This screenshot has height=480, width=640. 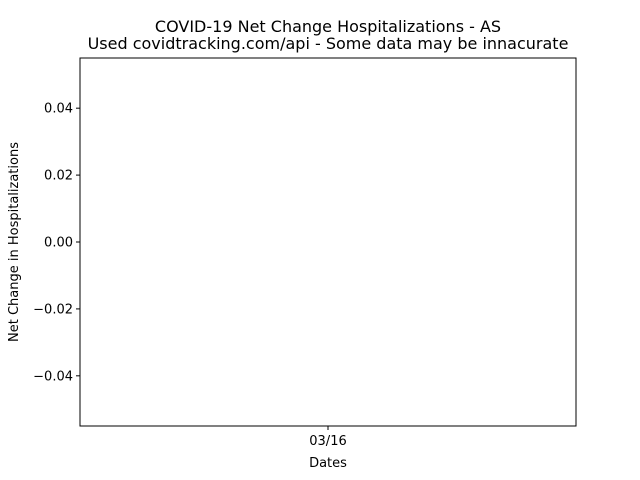 I want to click on x-tick-label: 03/16, so click(x=327, y=441).